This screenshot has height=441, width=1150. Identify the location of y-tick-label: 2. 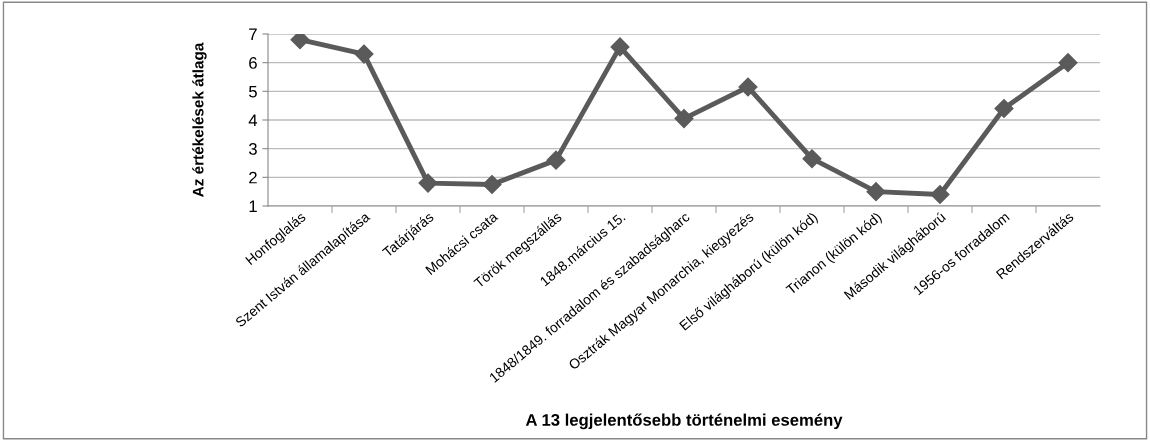
(253, 177).